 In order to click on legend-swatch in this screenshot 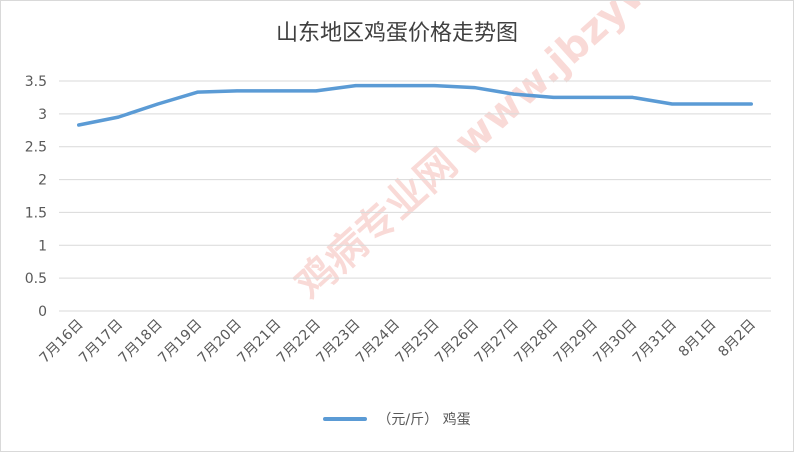, I will do `click(345, 419)`.